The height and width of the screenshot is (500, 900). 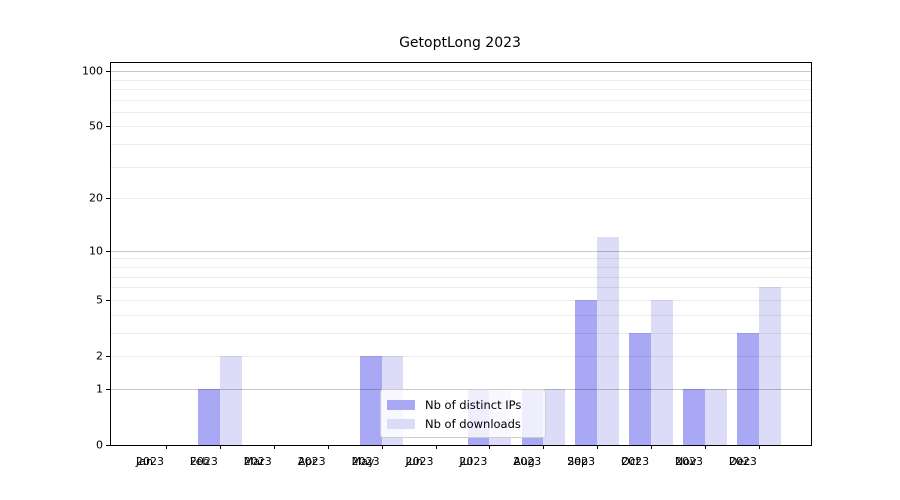 I want to click on y-tick-label: 20, so click(x=96, y=198).